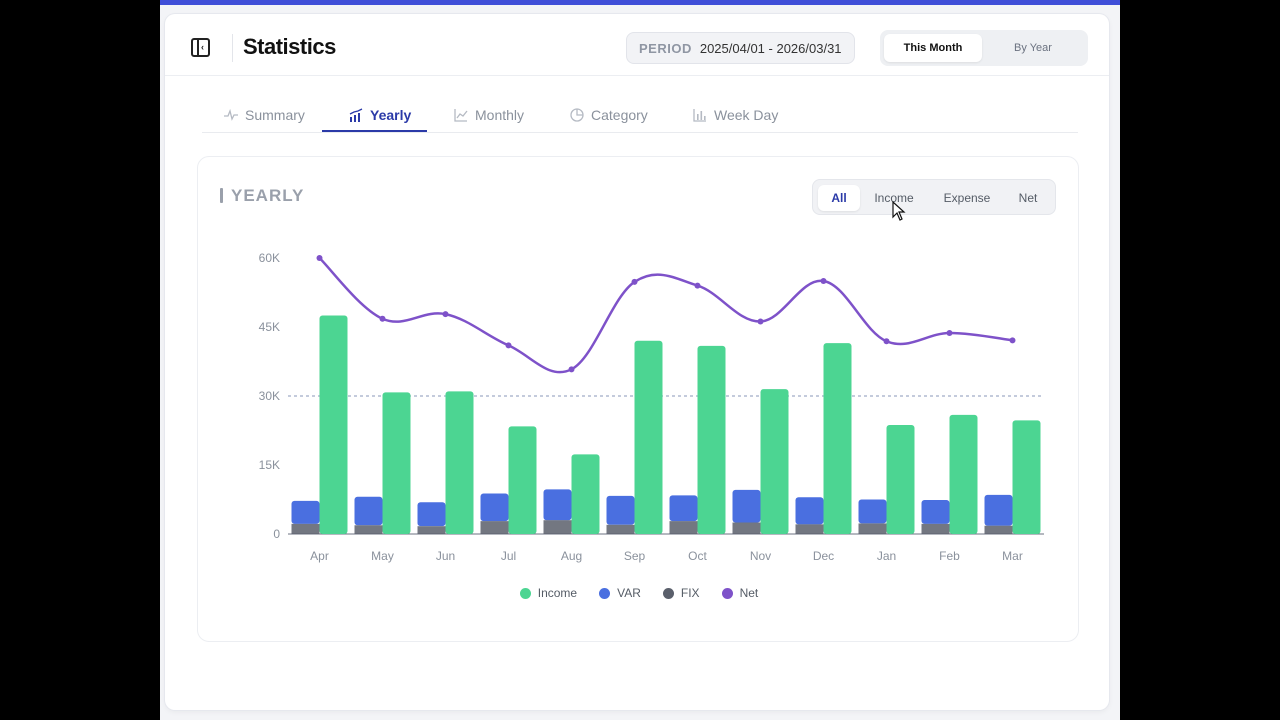 Image resolution: width=1280 pixels, height=720 pixels. What do you see at coordinates (690, 593) in the screenshot?
I see `legend-label: FIX` at bounding box center [690, 593].